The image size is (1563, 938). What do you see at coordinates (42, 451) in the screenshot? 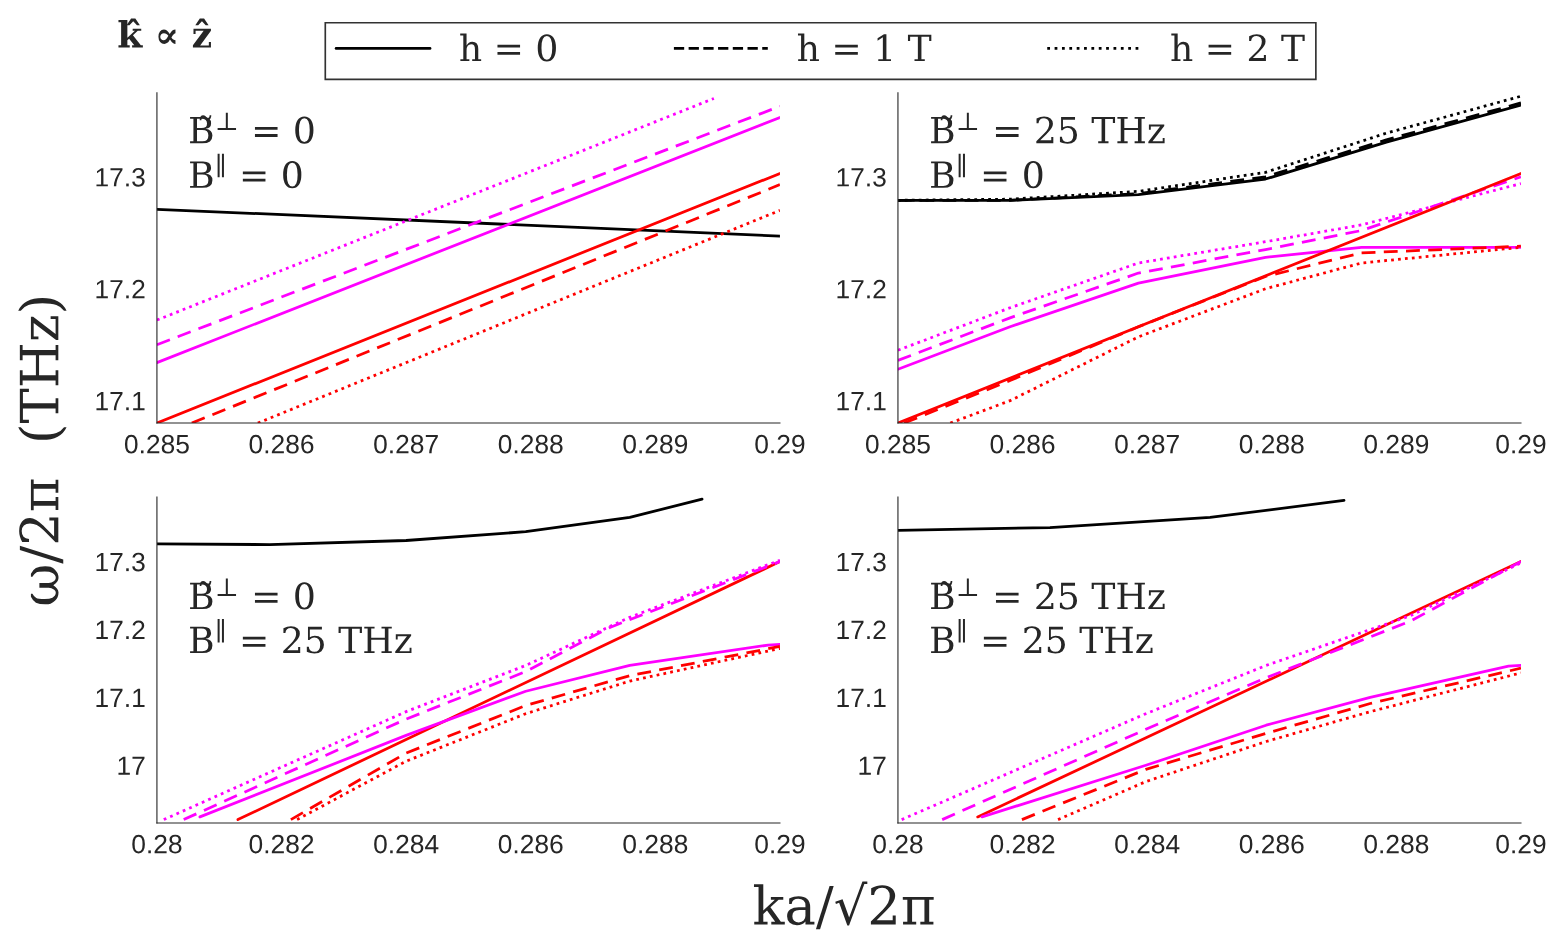
I see `y-axis-title: ω/2π (THz)` at bounding box center [42, 451].